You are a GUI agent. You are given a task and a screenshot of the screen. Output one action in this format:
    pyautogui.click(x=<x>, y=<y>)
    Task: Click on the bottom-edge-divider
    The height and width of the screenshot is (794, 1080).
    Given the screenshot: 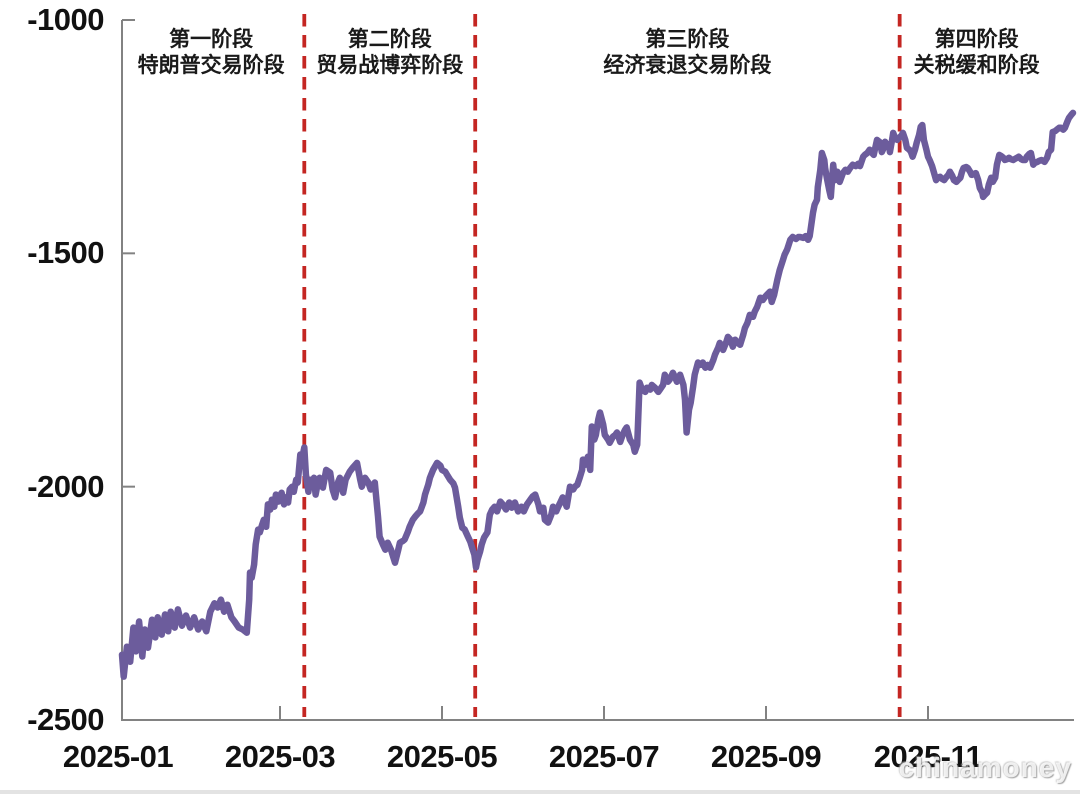 What is the action you would take?
    pyautogui.click(x=540, y=792)
    